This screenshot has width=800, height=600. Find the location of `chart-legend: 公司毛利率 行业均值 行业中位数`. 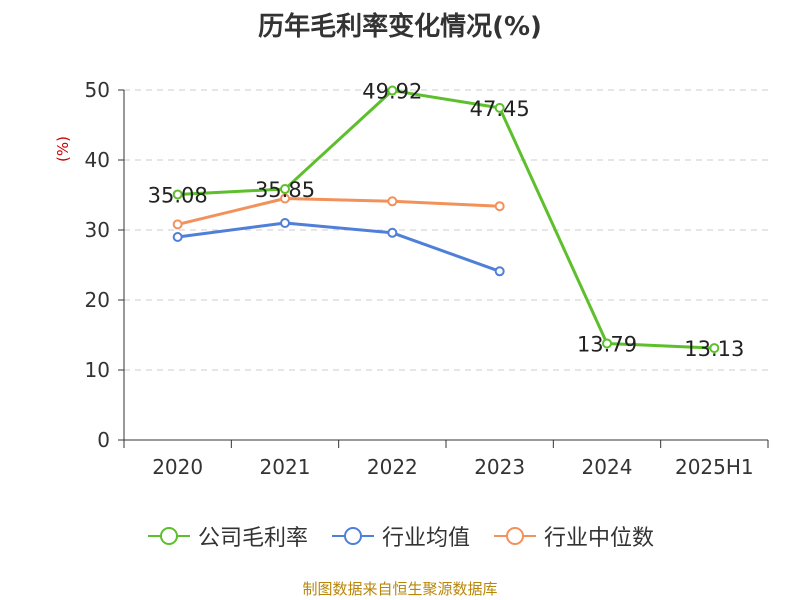

chart-legend: 公司毛利率 行业均值 行业中位数 is located at coordinates (400, 536).